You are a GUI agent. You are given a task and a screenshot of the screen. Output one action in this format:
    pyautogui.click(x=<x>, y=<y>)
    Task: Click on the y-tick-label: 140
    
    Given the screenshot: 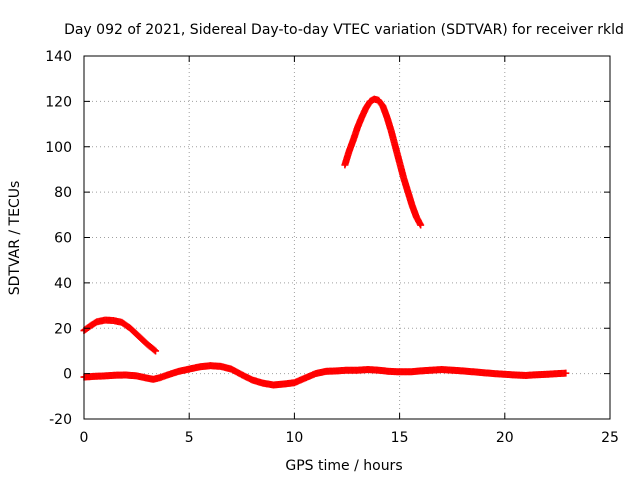 What is the action you would take?
    pyautogui.click(x=58, y=57)
    